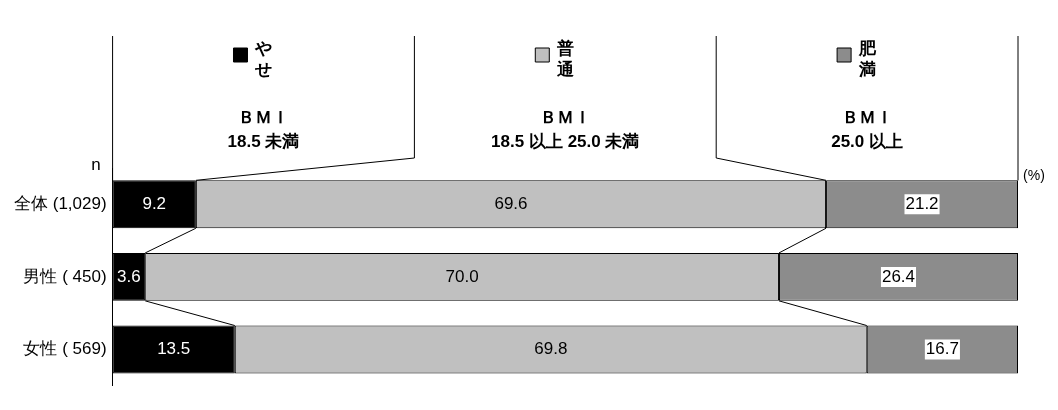 The image size is (1058, 410). What do you see at coordinates (60, 203) in the screenshot?
I see `y-tick-label: 全体 (1,029)` at bounding box center [60, 203].